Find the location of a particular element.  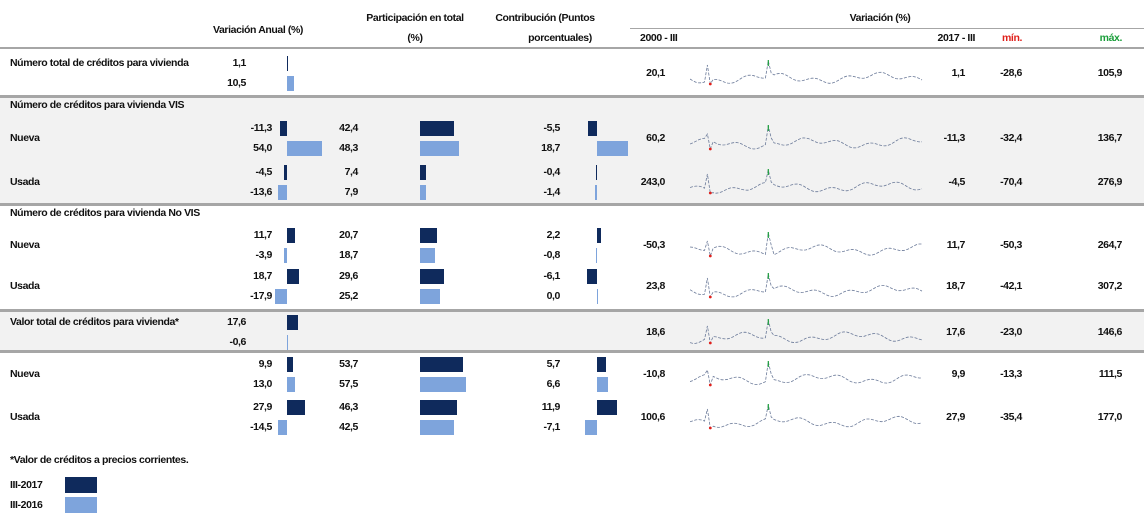

contribution-value: -0,4 is located at coordinates (552, 172).